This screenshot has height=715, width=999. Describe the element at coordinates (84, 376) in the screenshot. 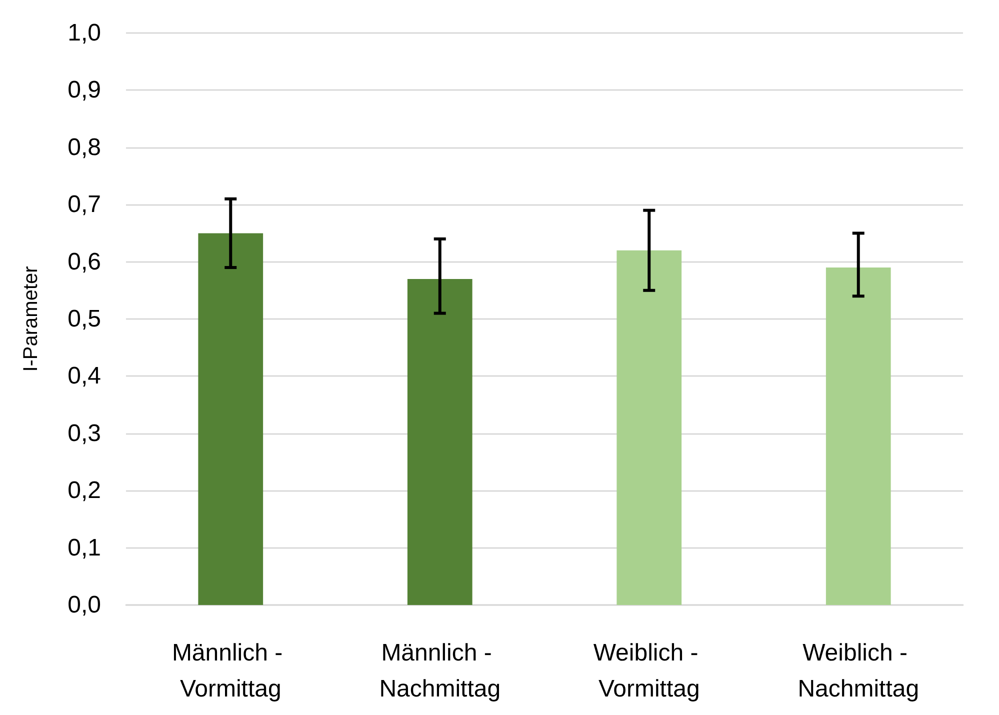

I see `y-tick-label: 0,4` at that location.